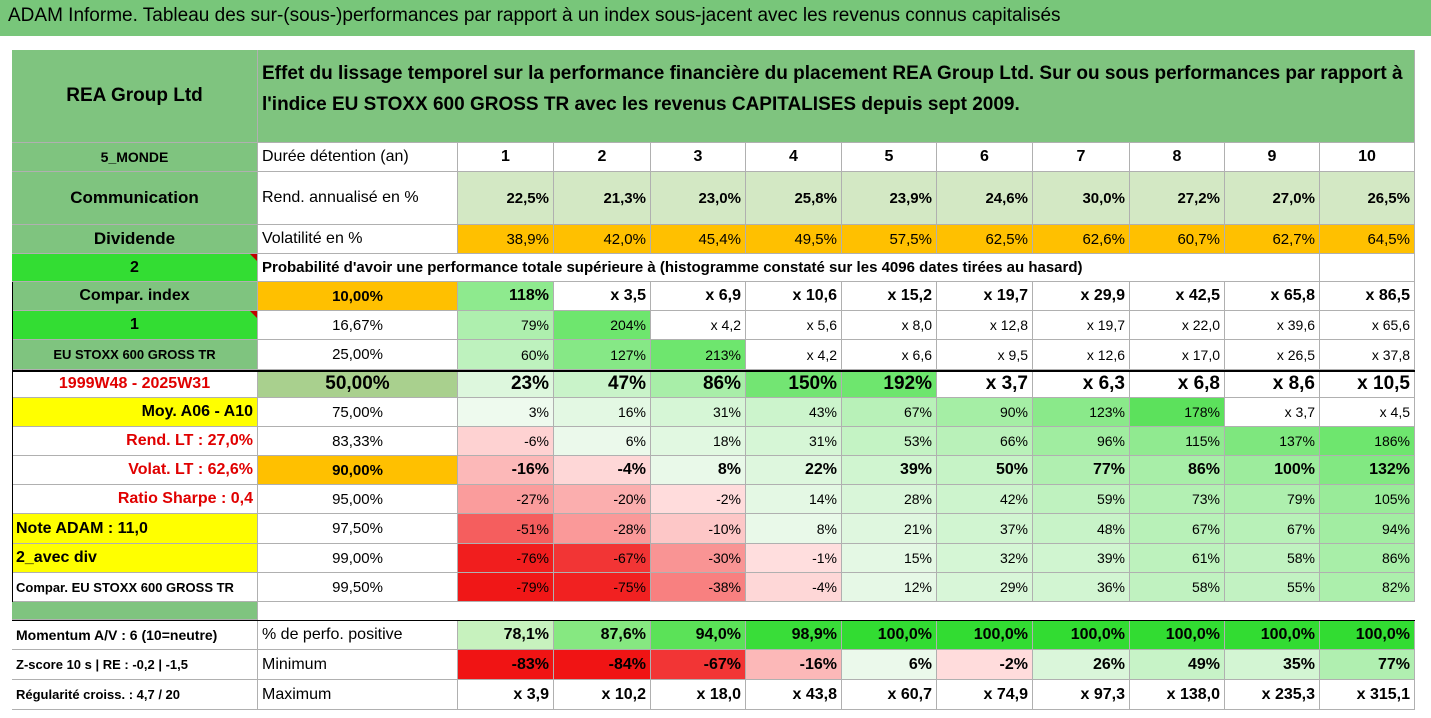  What do you see at coordinates (1367, 268) in the screenshot?
I see `table-cell` at bounding box center [1367, 268].